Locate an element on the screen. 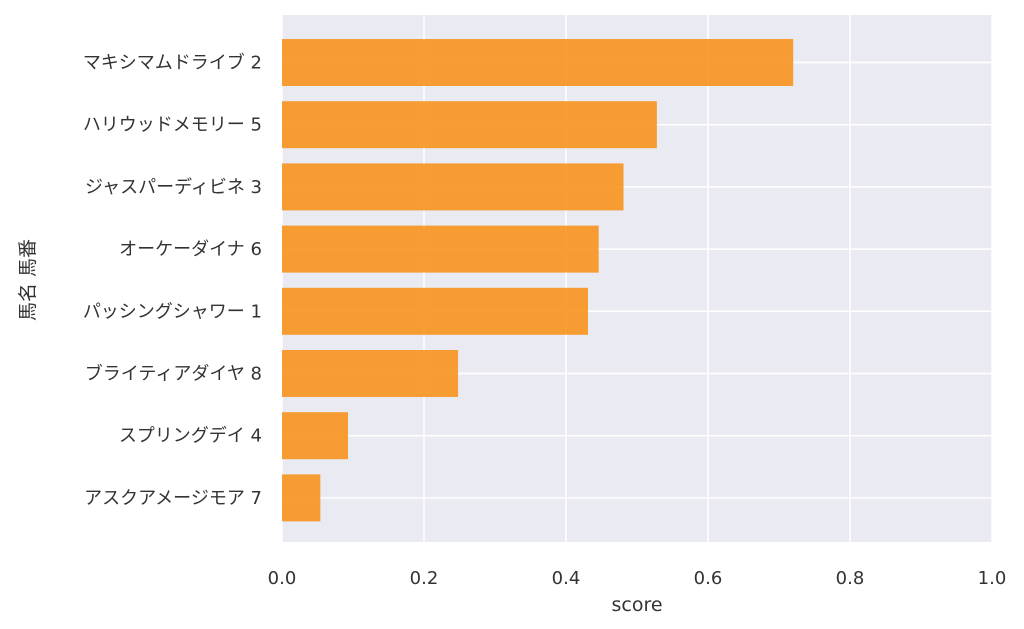  y-tick-label: マキシマムドライブ 2 is located at coordinates (172, 63).